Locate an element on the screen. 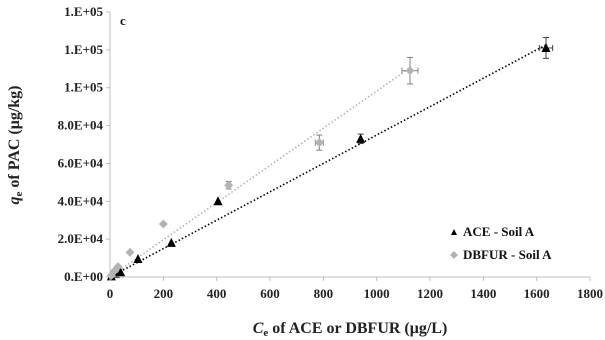 The image size is (605, 340). y-axis-sub: e is located at coordinates (19, 193).